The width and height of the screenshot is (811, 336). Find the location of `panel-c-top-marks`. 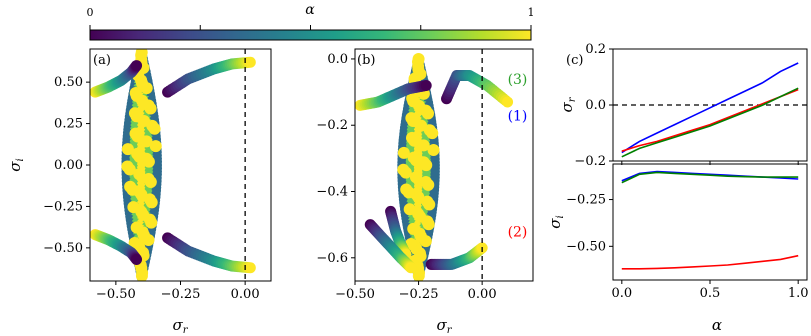

panel-c-top-marks is located at coordinates (710, 110).